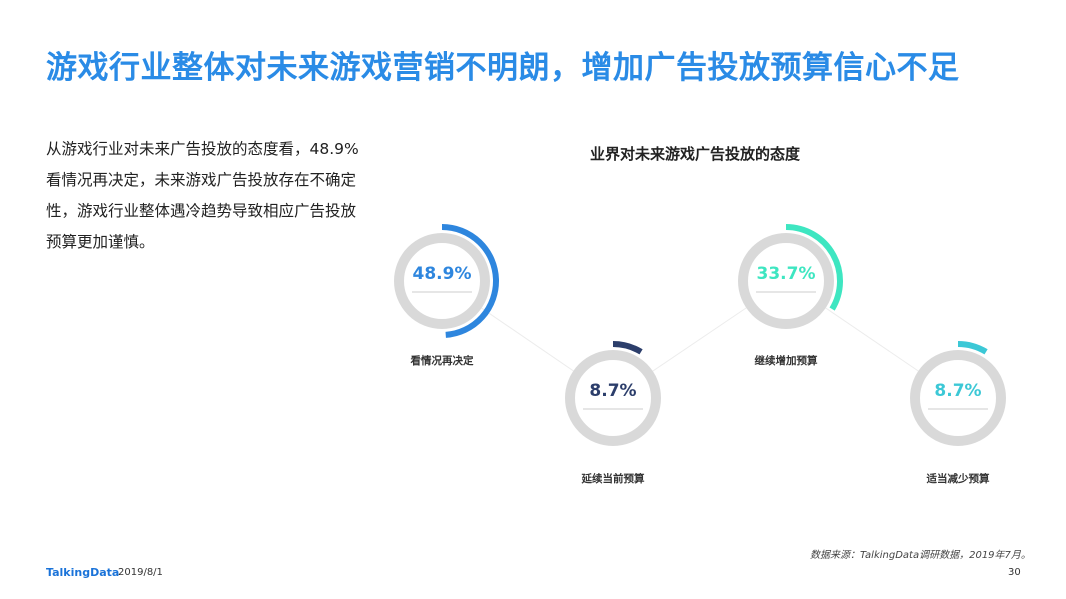  Describe the element at coordinates (1014, 572) in the screenshot. I see `page-number: 30` at that location.